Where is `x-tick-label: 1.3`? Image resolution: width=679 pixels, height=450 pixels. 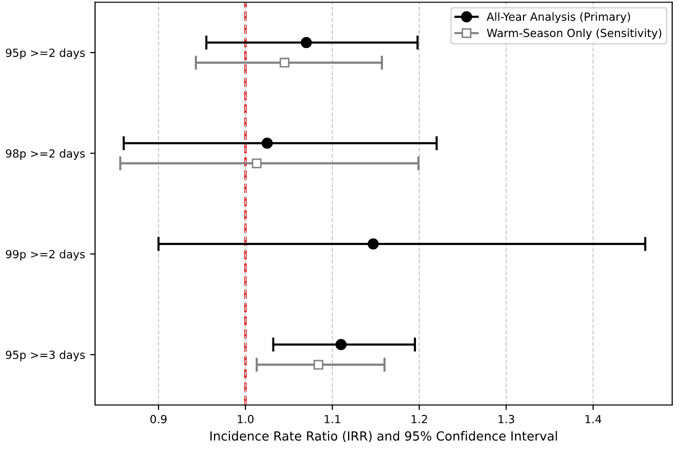 x-tick-label: 1.3 is located at coordinates (506, 419).